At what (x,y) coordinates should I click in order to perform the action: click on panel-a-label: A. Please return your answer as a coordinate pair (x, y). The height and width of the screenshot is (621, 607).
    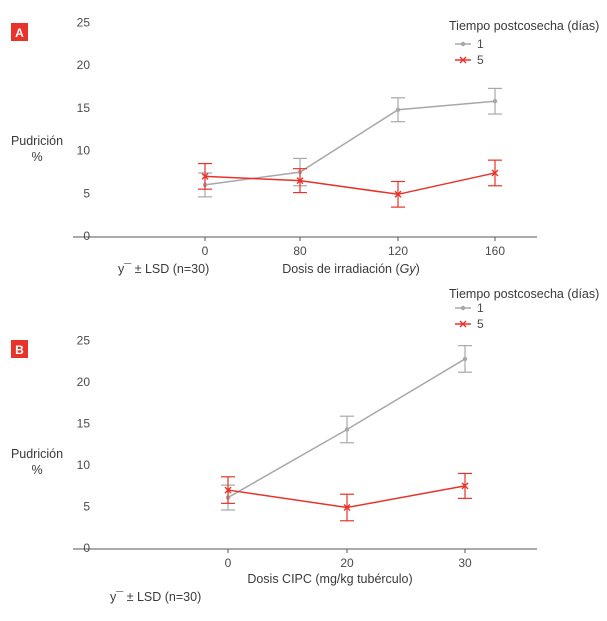
    Looking at the image, I should click on (19, 33).